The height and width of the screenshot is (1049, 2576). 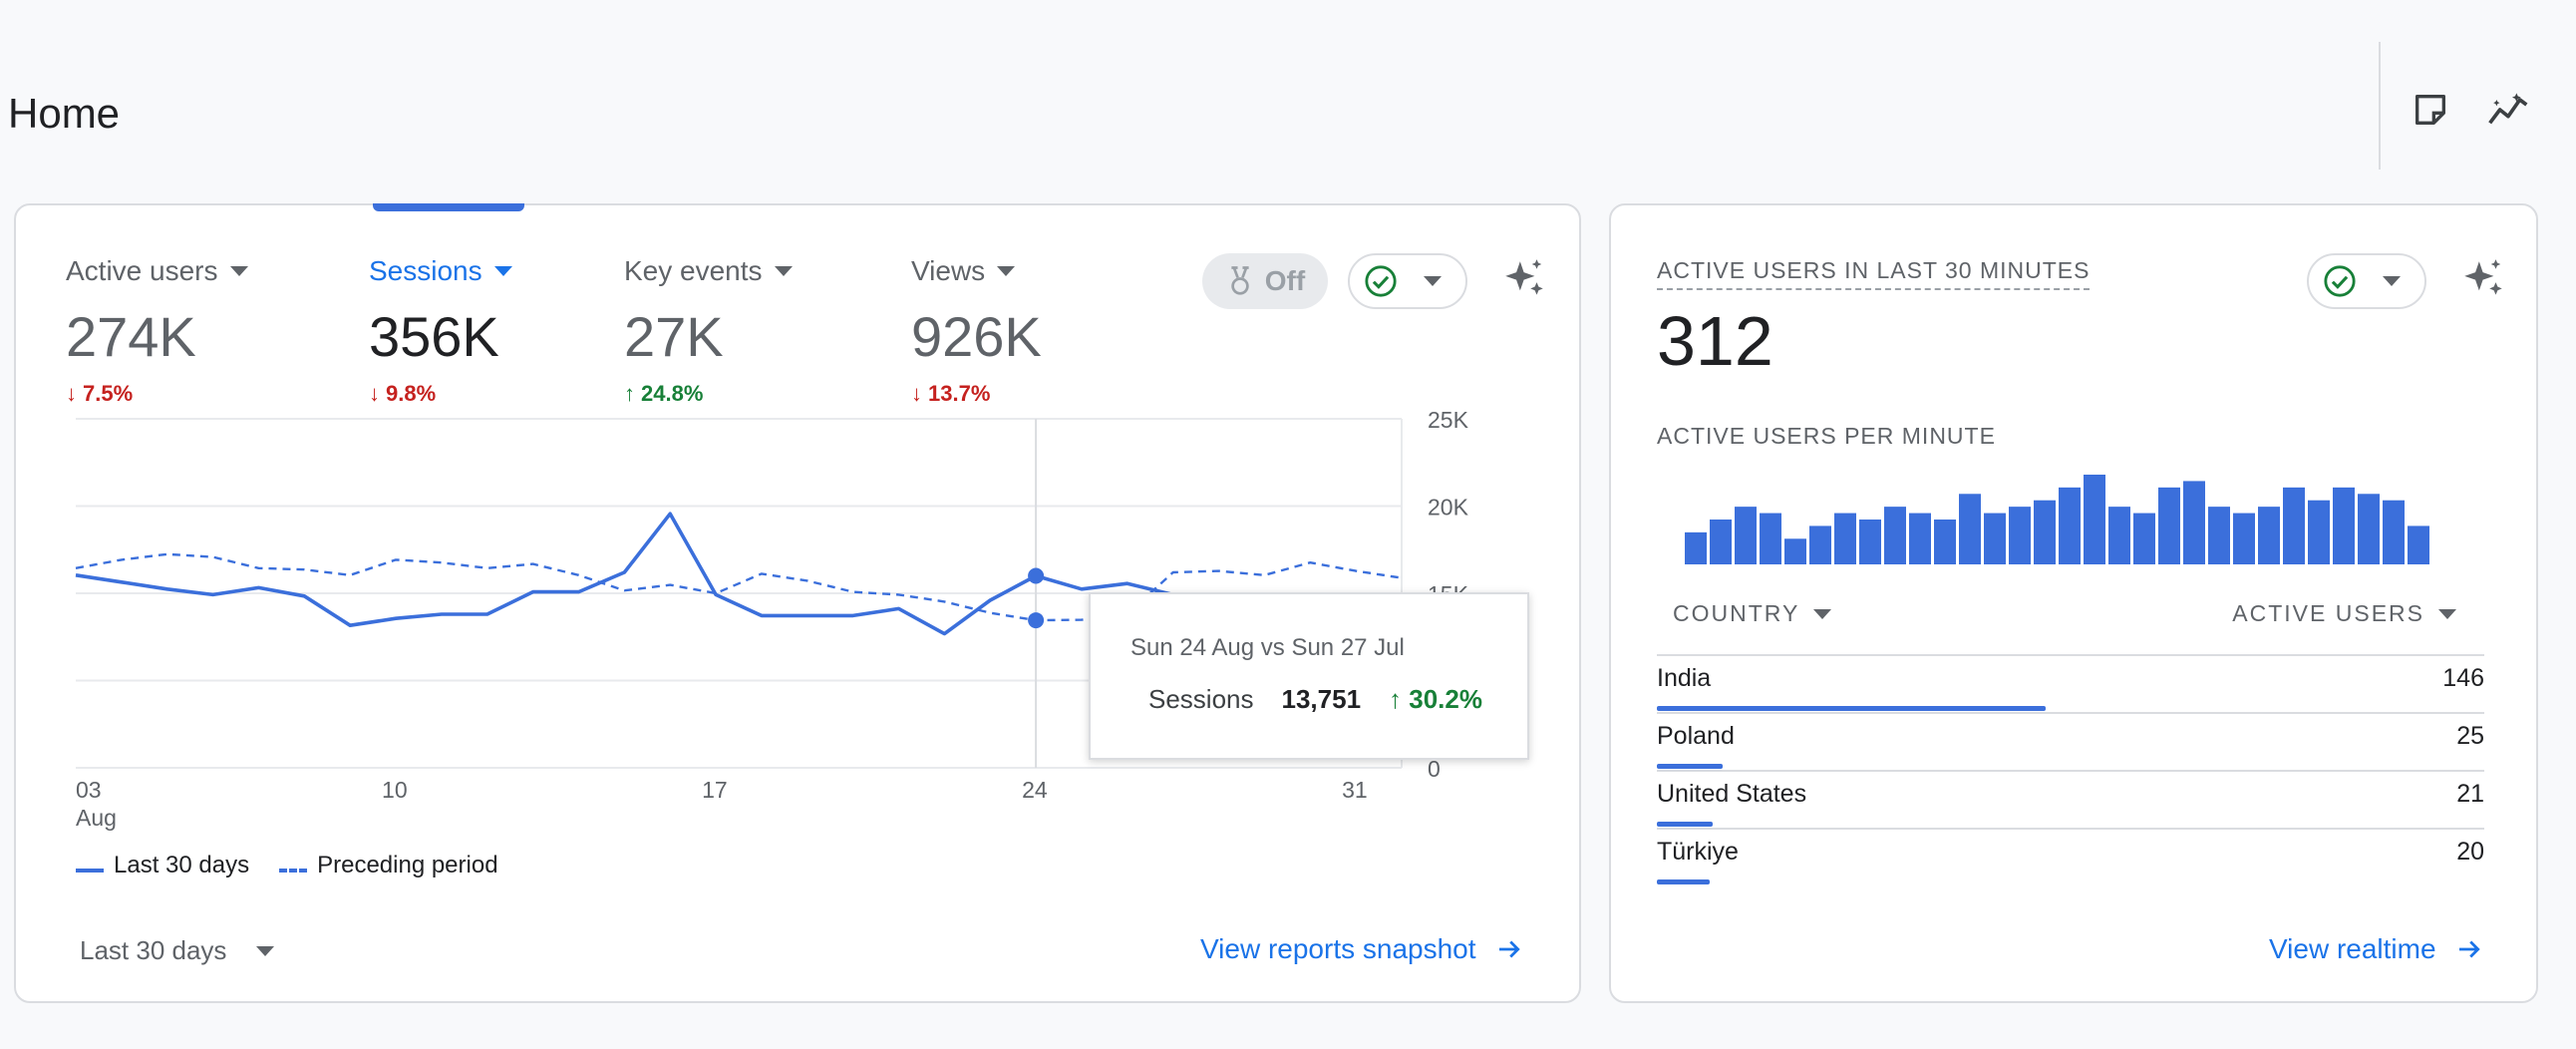 I want to click on metric-active-users: Active users 274K ↓ 7.5%, so click(x=157, y=329).